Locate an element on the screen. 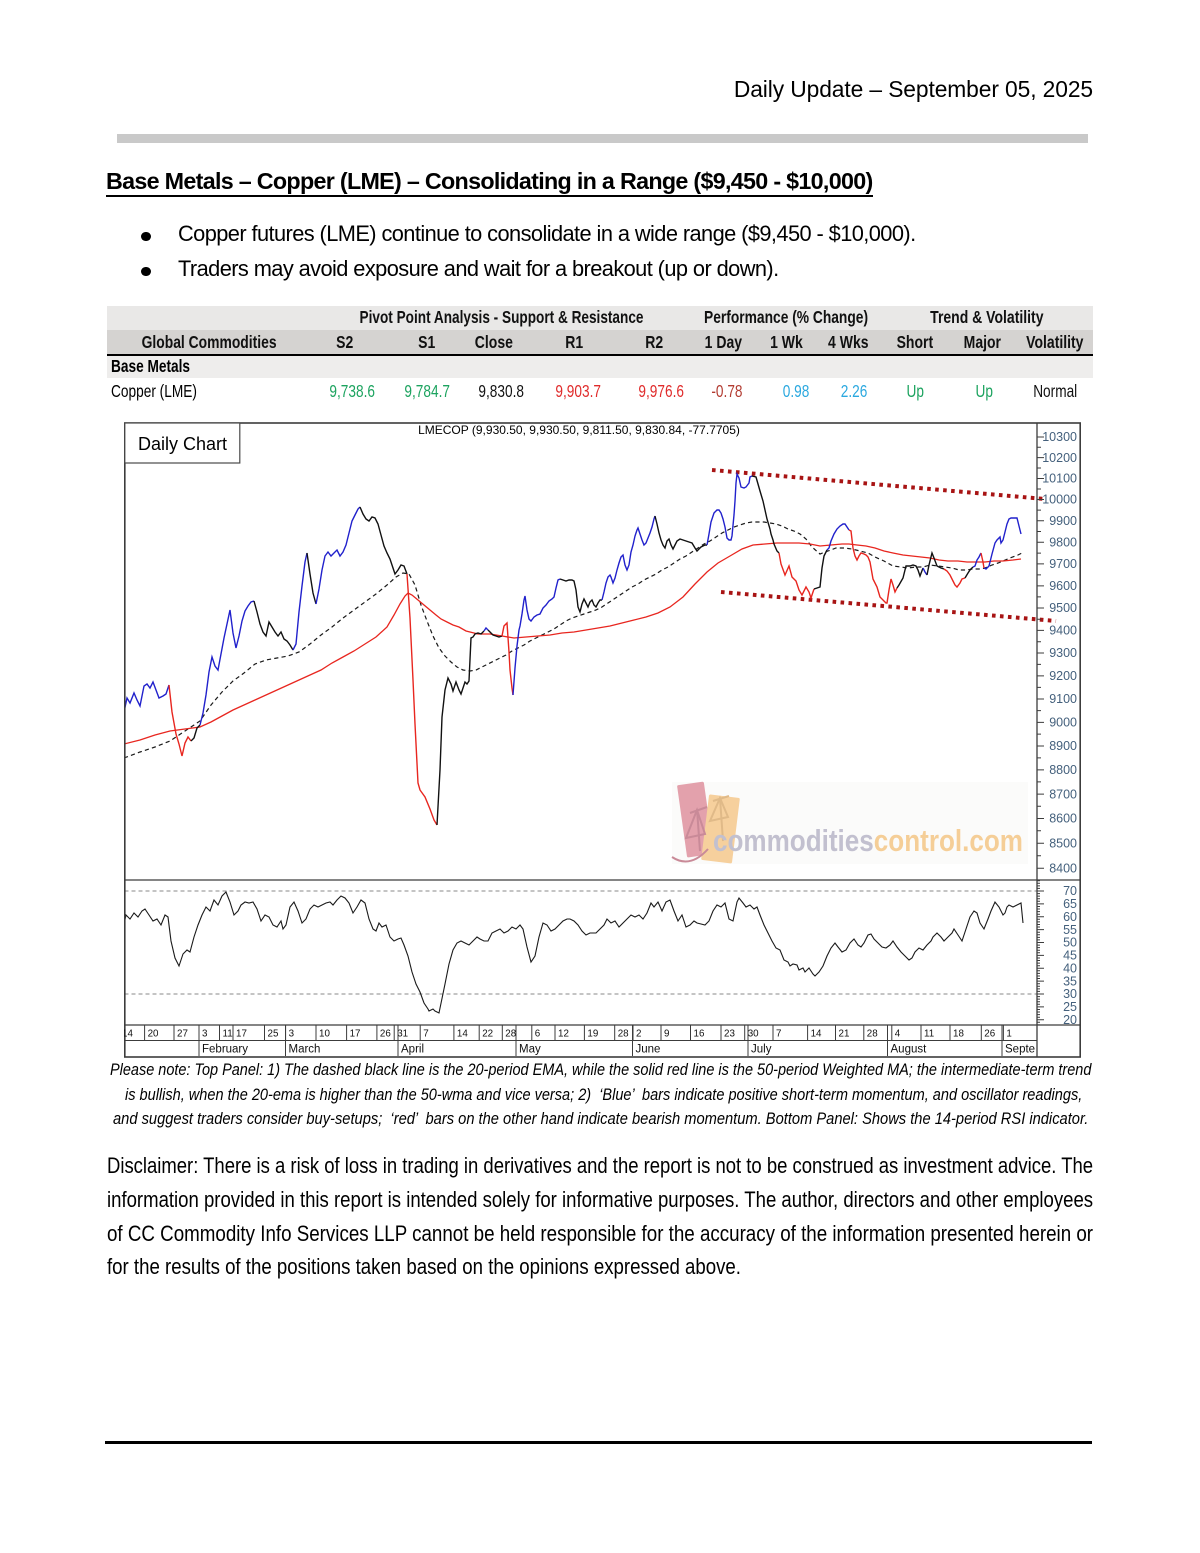 Image resolution: width=1200 pixels, height=1553 pixels. svg-text: 40 is located at coordinates (1070, 969).